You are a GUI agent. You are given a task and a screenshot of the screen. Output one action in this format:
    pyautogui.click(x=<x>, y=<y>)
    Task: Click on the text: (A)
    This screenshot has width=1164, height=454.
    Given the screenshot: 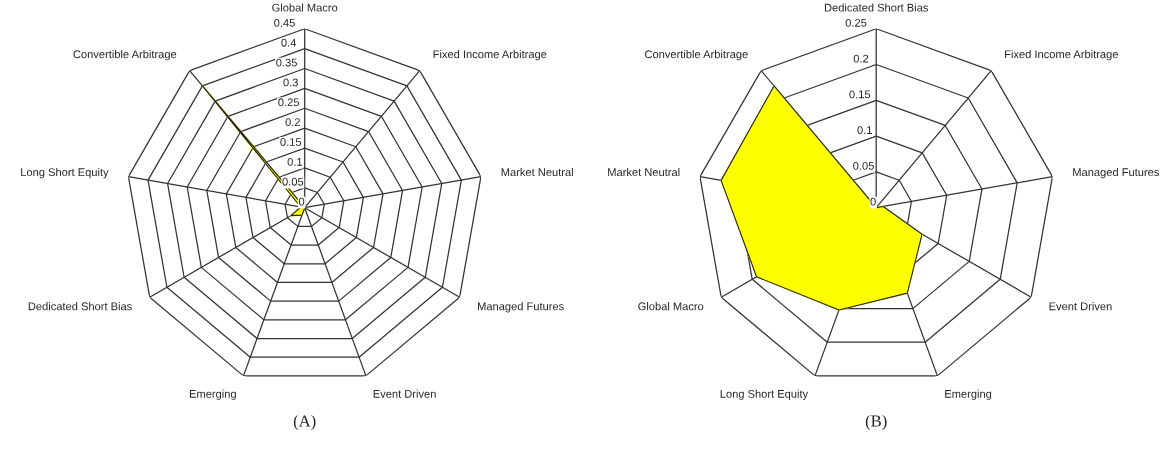 What is the action you would take?
    pyautogui.click(x=304, y=422)
    